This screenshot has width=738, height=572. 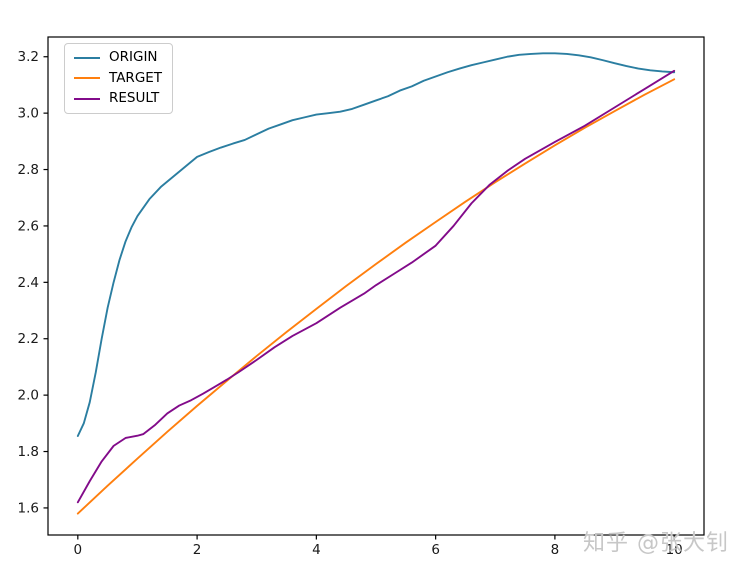 What do you see at coordinates (87, 98) in the screenshot?
I see `result-line-swatch` at bounding box center [87, 98].